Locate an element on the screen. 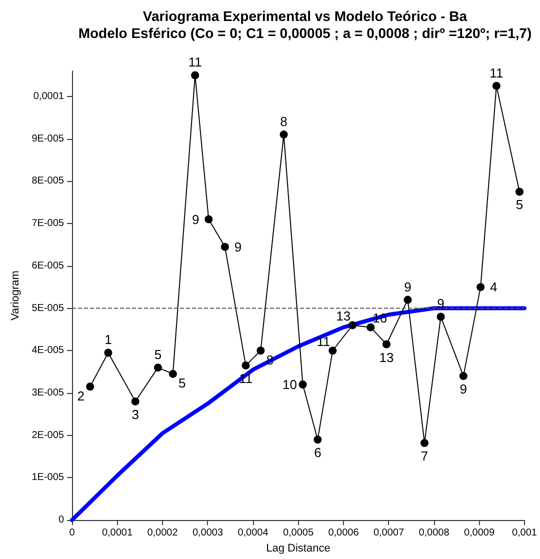 This screenshot has width=540, height=559. y-tick-label: 7E-005 is located at coordinates (48, 224).